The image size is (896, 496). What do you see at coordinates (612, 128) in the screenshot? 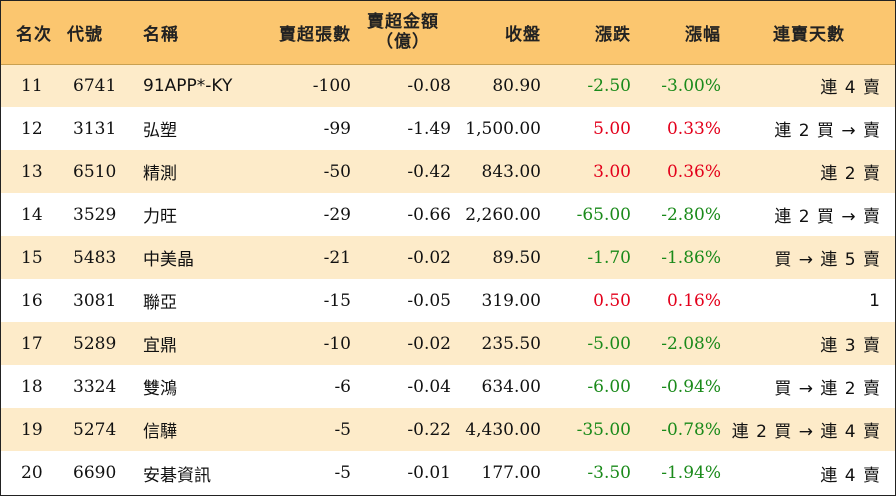
I see `change-cell: 5.00` at bounding box center [612, 128].